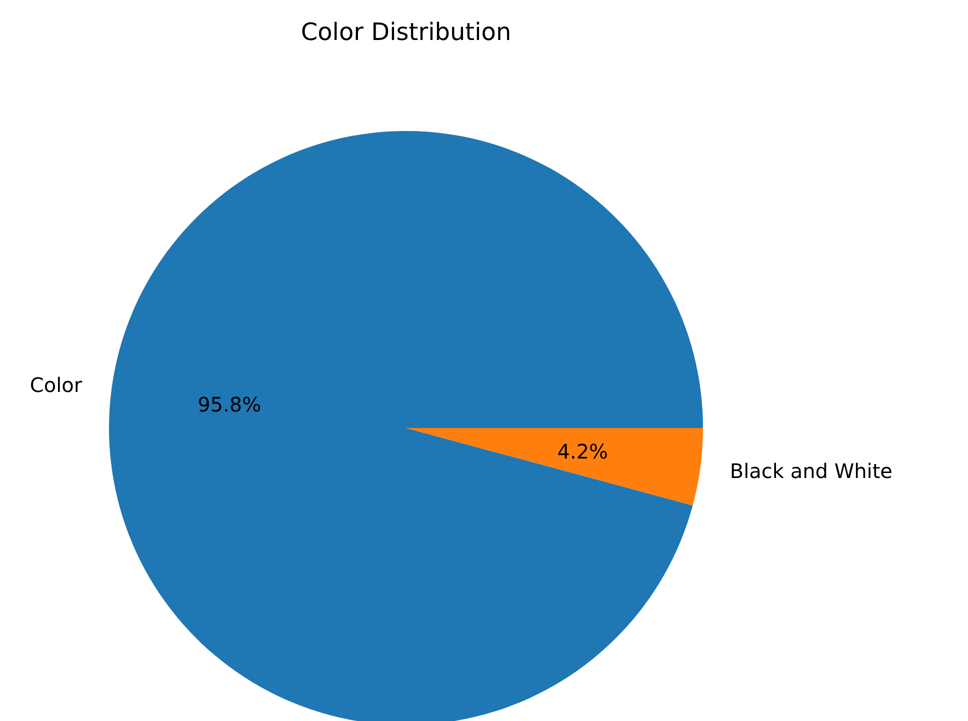 Image resolution: width=968 pixels, height=721 pixels. I want to click on slice-label: Black and White, so click(811, 470).